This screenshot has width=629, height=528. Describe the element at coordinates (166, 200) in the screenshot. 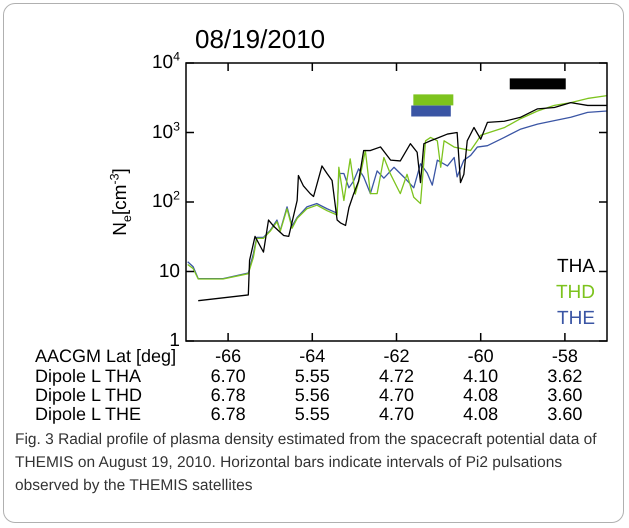

I see `y-tick-label: 10$^{2}$` at that location.